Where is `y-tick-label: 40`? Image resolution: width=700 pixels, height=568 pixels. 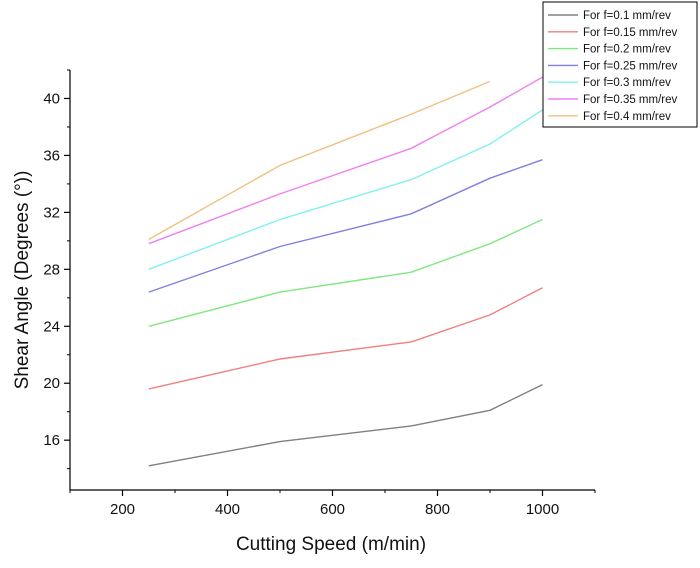
y-tick-label: 40 is located at coordinates (51, 98).